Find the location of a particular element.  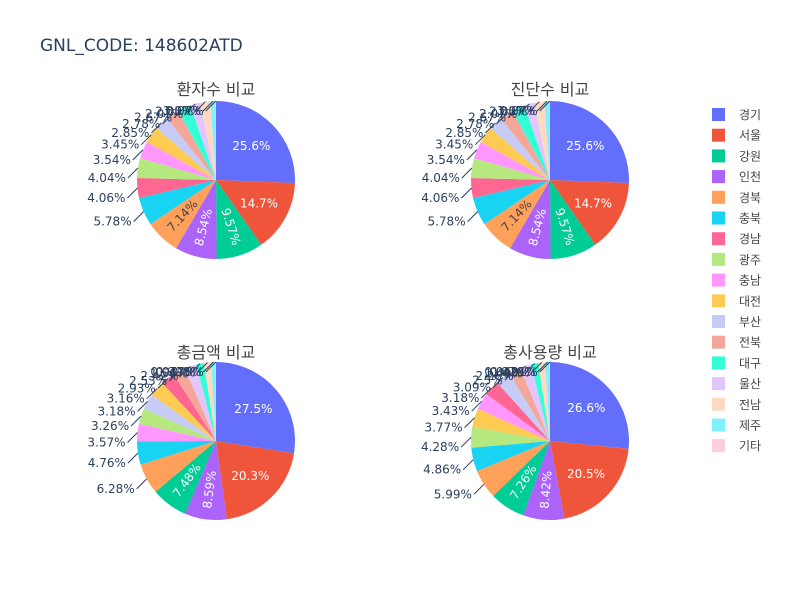

legend-item: 제주 is located at coordinates (736, 425).